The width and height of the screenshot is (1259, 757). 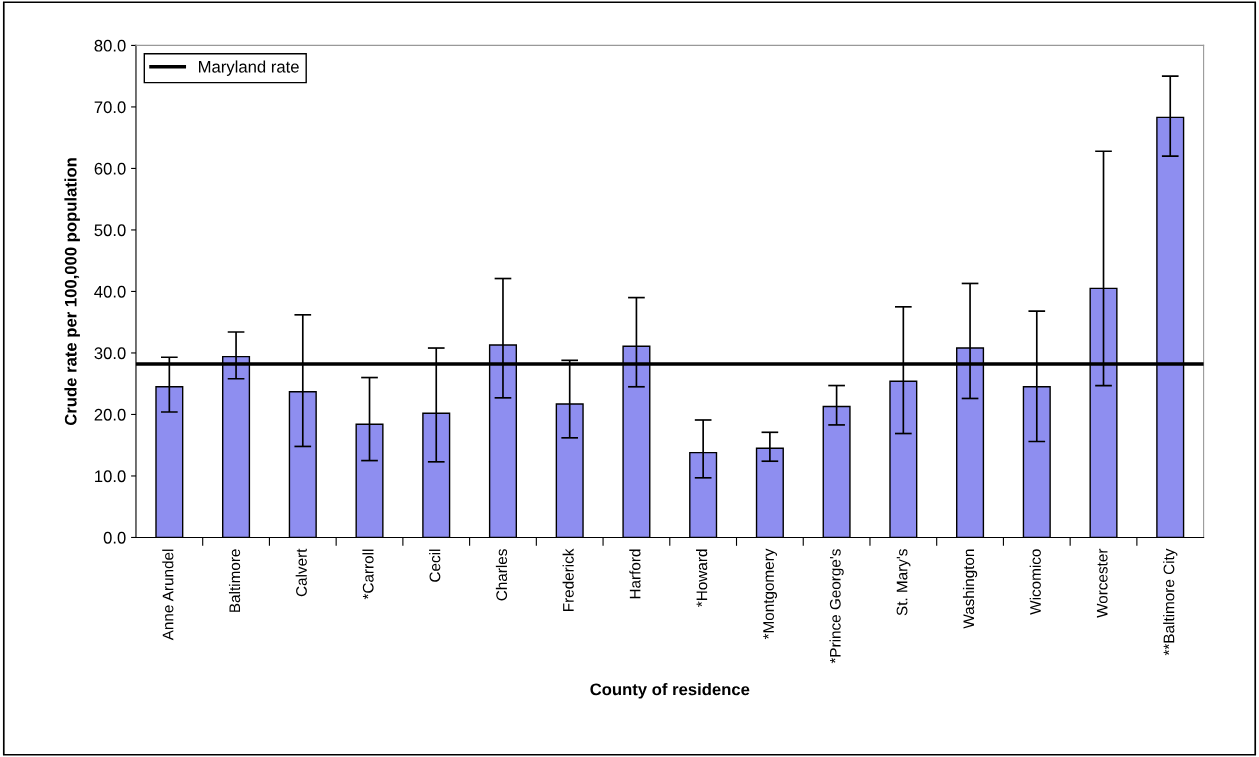 What do you see at coordinates (110, 291) in the screenshot?
I see `y-tick-label: 40.0` at bounding box center [110, 291].